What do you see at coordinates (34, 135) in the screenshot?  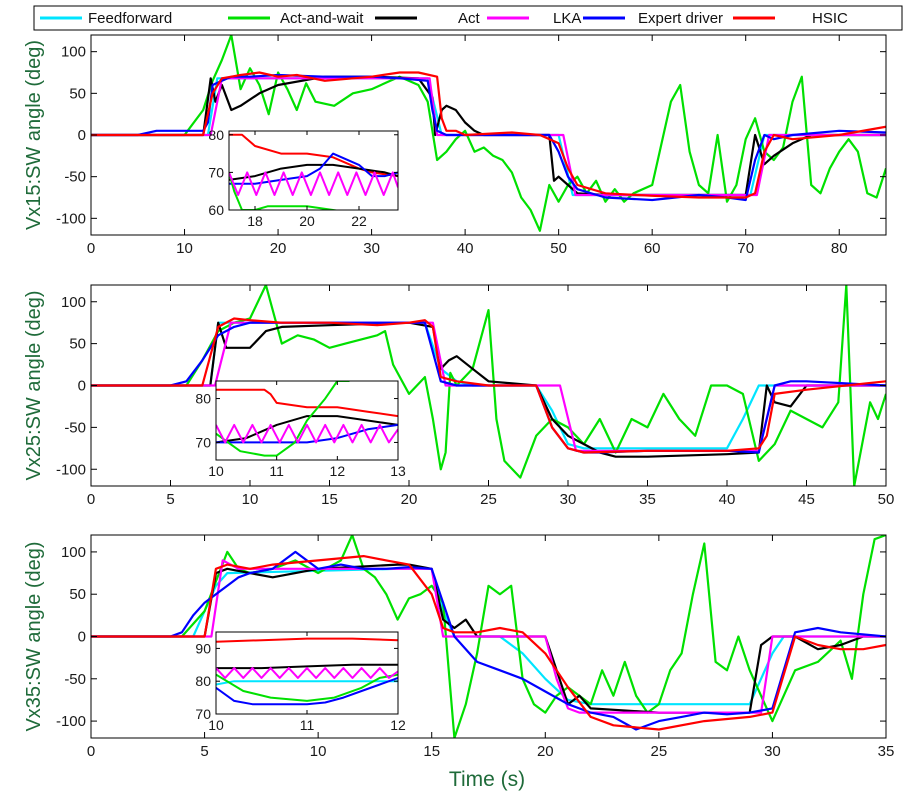 I see `y-axis-label: Vx15:SW angle (deg)` at bounding box center [34, 135].